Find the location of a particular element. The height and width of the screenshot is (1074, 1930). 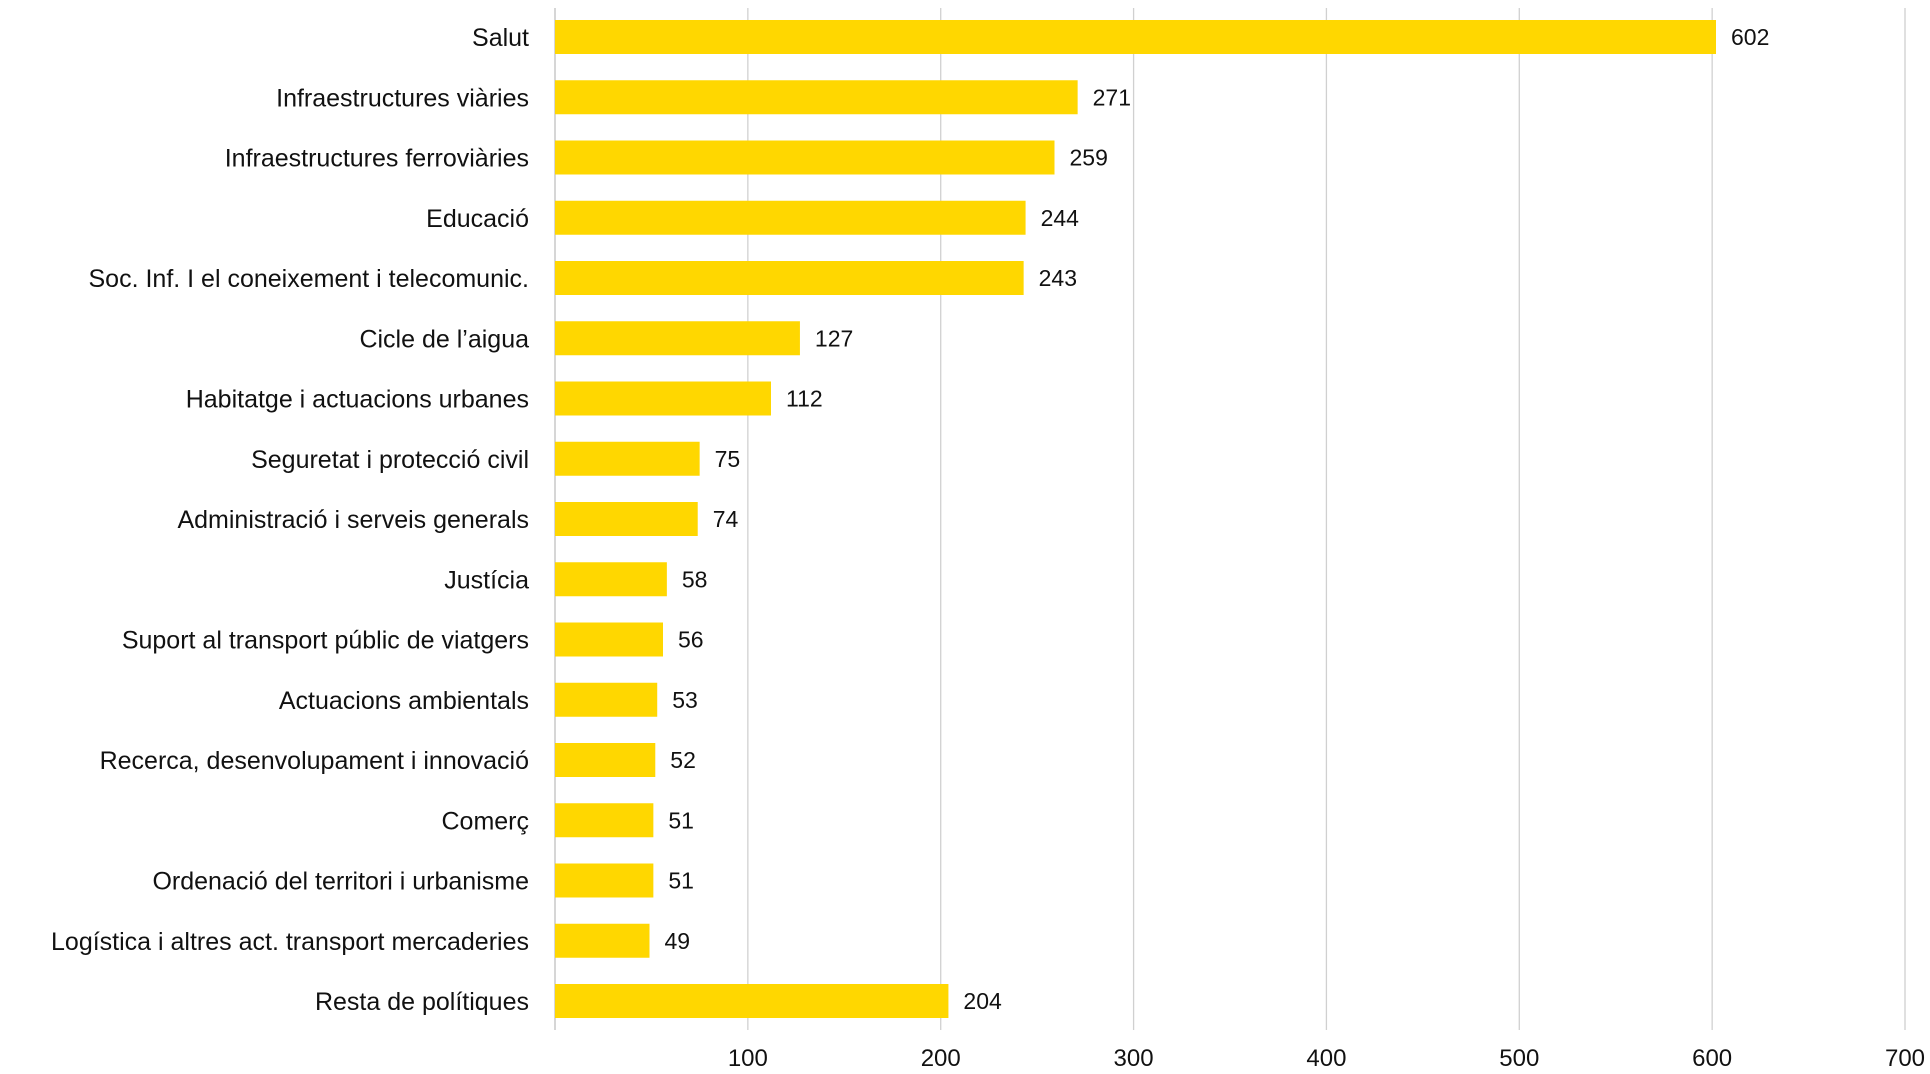

category-label-7: Seguretat i protecció civil is located at coordinates (390, 460).